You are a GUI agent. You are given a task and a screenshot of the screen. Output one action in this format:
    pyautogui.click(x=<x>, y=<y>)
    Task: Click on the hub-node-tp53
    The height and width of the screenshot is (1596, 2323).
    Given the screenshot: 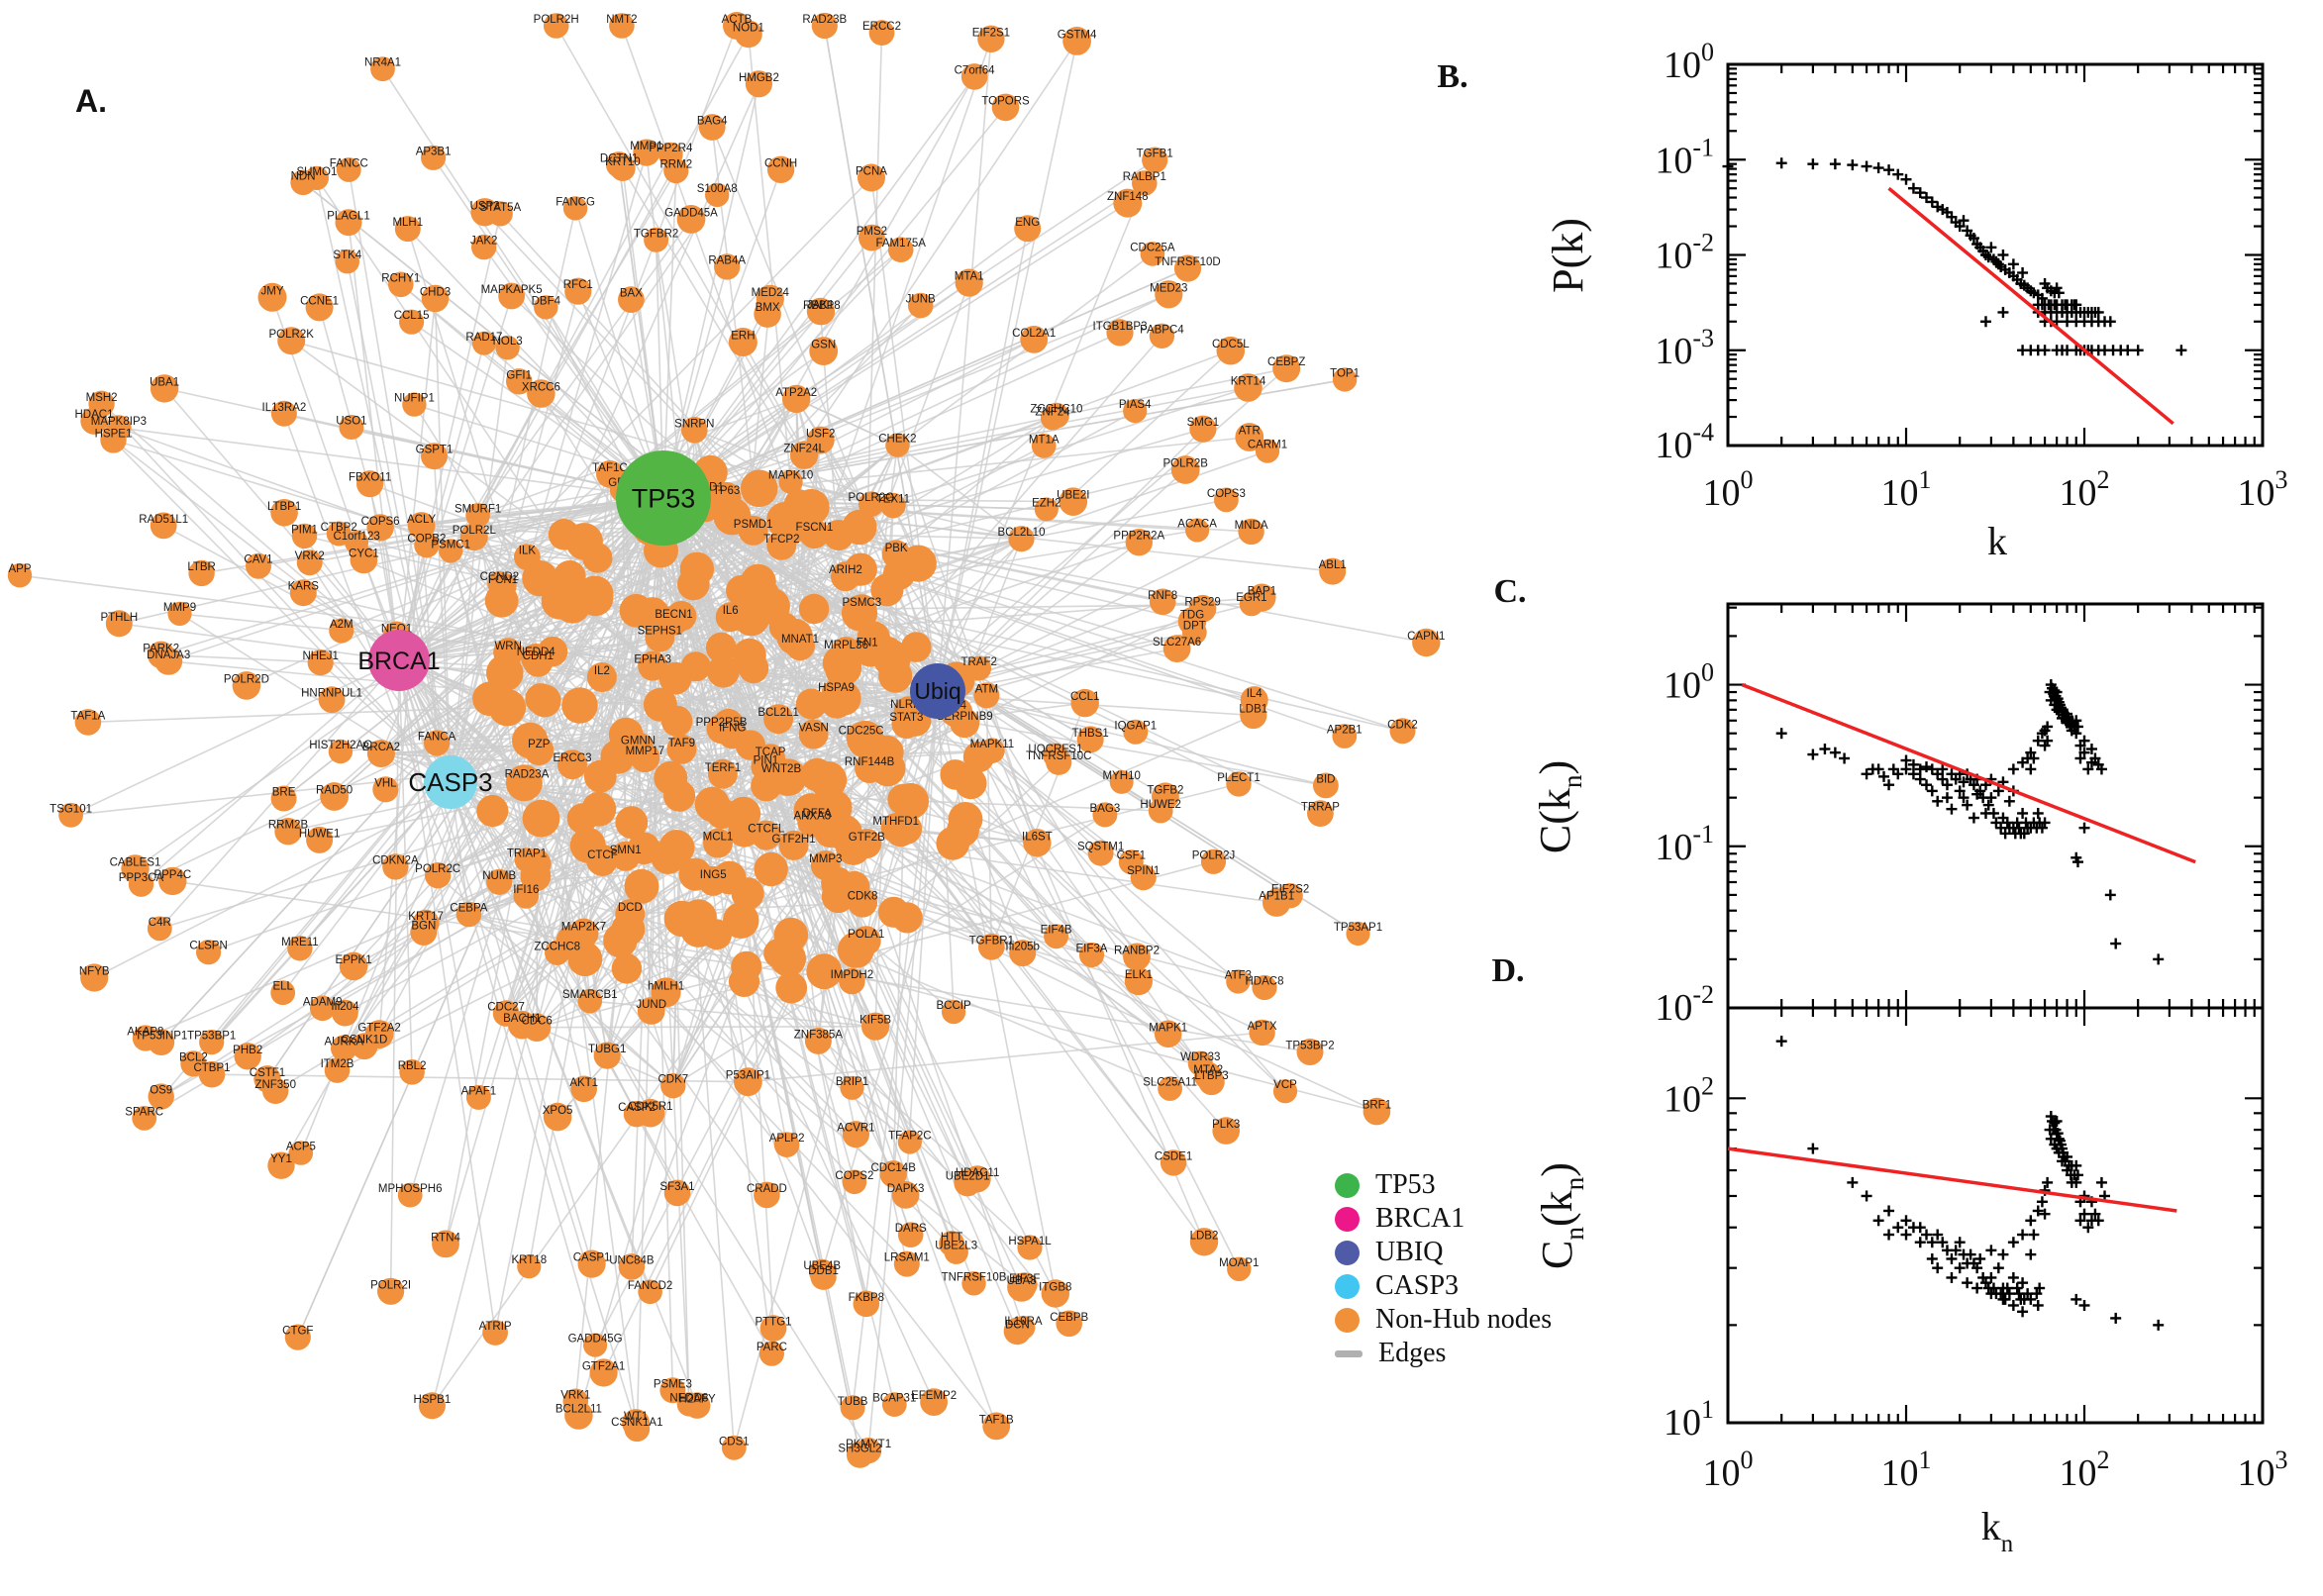 What is the action you would take?
    pyautogui.click(x=663, y=498)
    